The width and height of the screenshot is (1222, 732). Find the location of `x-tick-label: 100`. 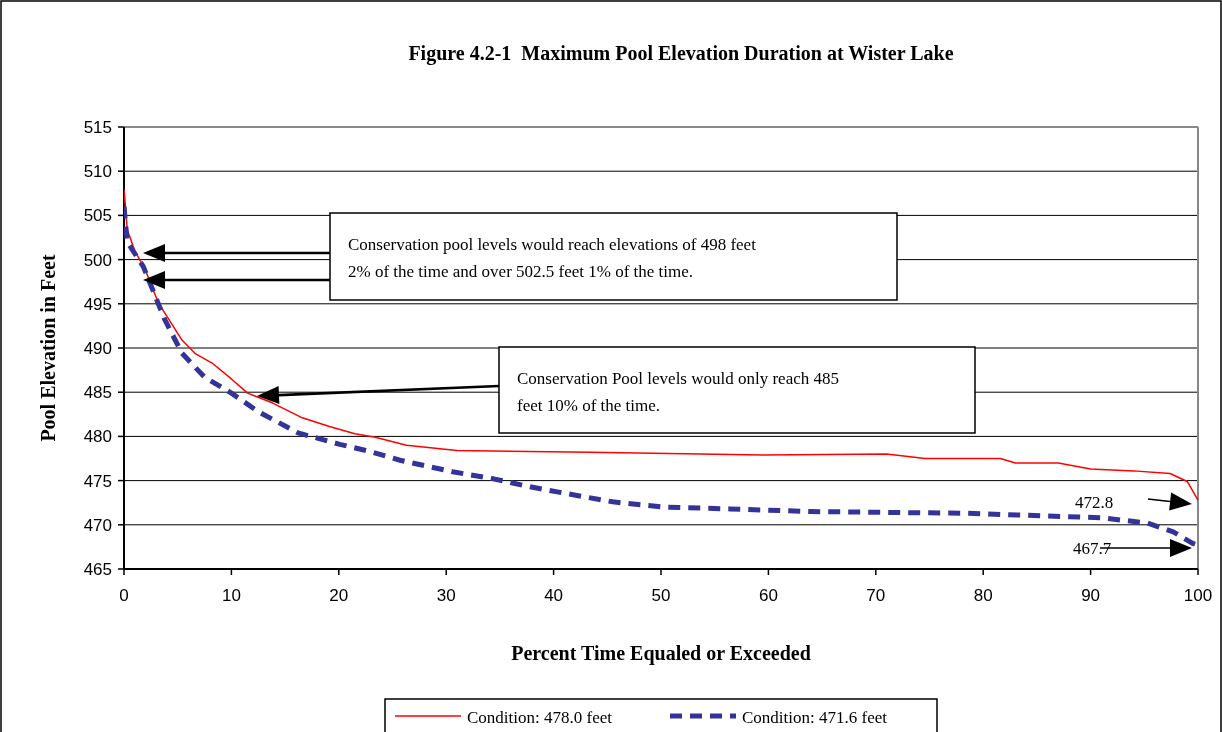

x-tick-label: 100 is located at coordinates (1198, 595).